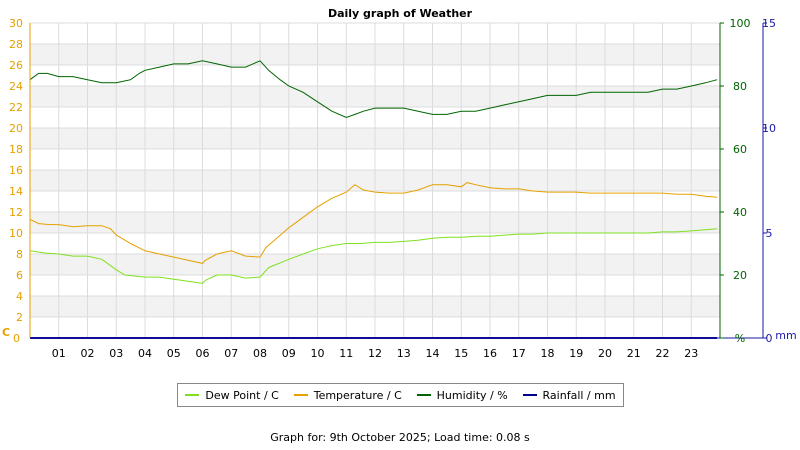 The image size is (800, 450). What do you see at coordinates (576, 353) in the screenshot?
I see `x-tick-label: 19` at bounding box center [576, 353].